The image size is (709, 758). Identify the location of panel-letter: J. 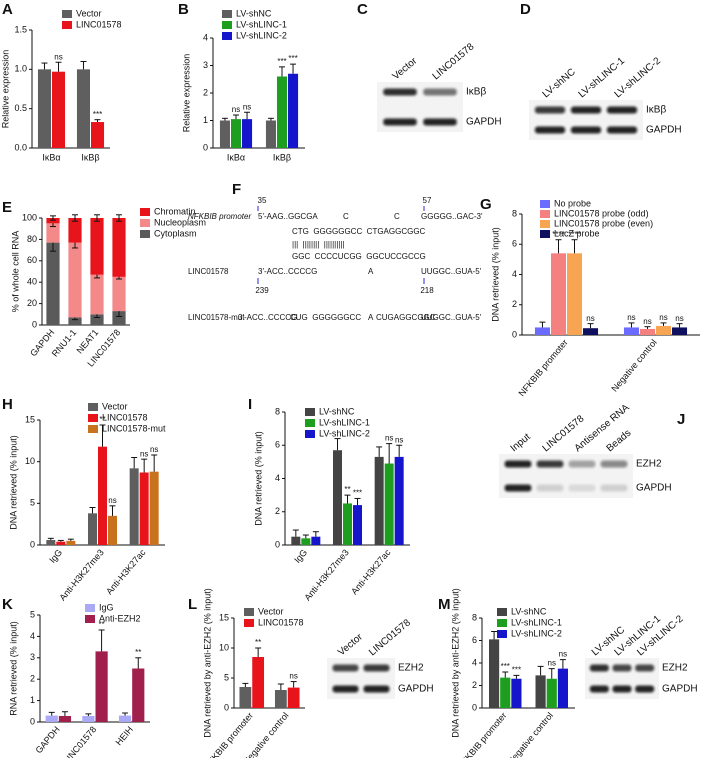
(681, 419).